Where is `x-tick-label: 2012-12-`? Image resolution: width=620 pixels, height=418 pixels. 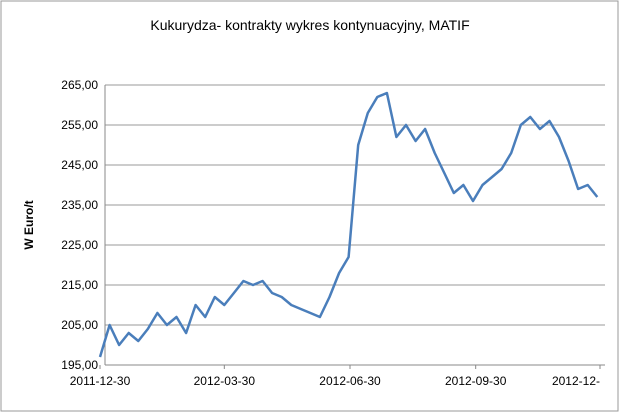
x-tick-label: 2012-12- is located at coordinates (576, 381).